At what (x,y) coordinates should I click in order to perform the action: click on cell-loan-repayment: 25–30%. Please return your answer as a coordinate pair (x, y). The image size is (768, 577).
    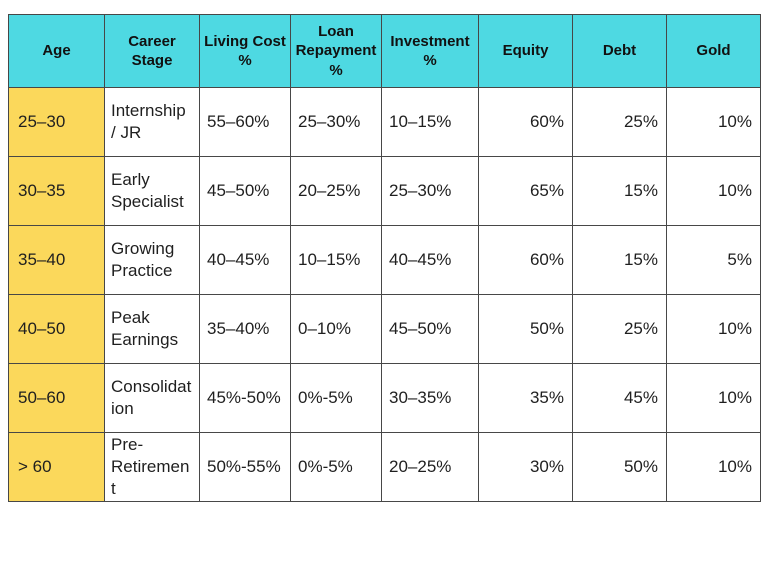
    Looking at the image, I should click on (336, 122).